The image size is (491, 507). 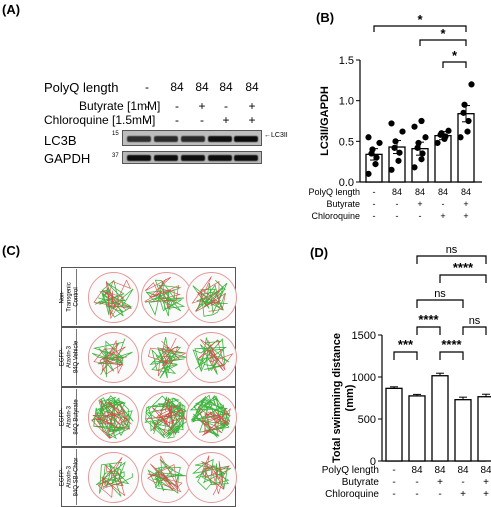 What do you see at coordinates (364, 378) in the screenshot?
I see `y-tick-label: 1000` at bounding box center [364, 378].